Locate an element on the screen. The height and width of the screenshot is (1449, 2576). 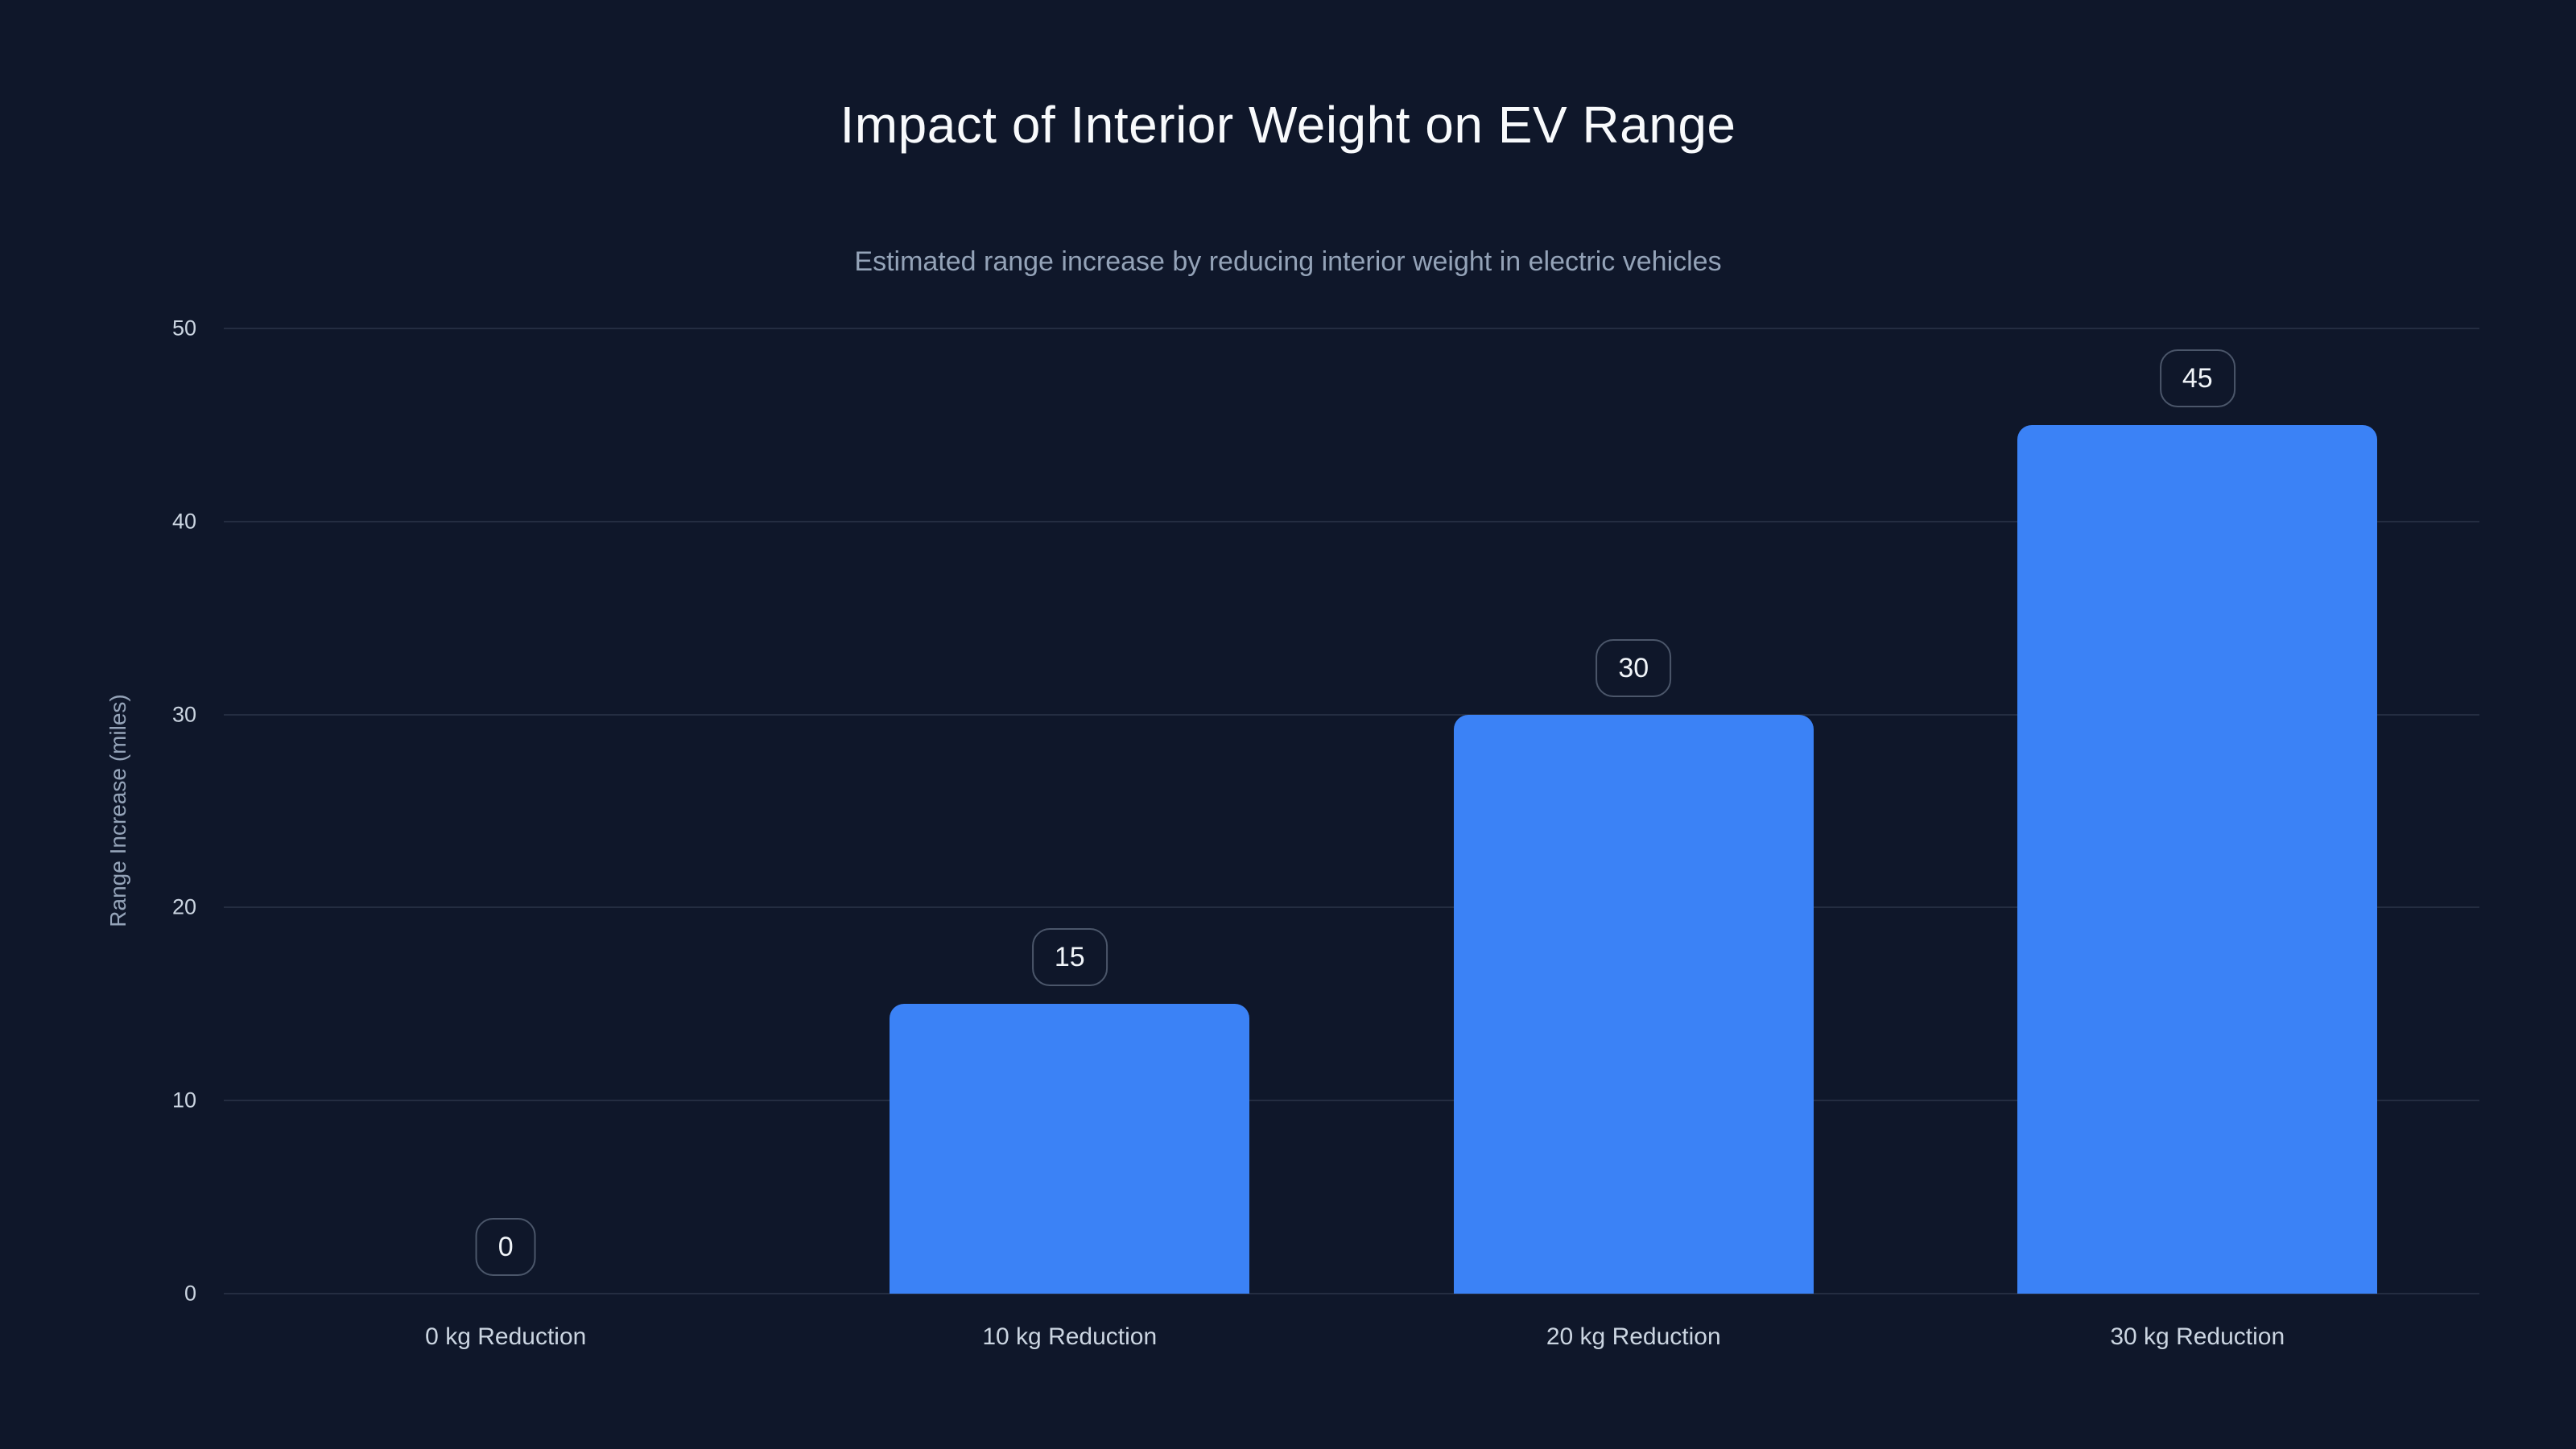
value-badge-20-kg-reduction: 30 is located at coordinates (1634, 667).